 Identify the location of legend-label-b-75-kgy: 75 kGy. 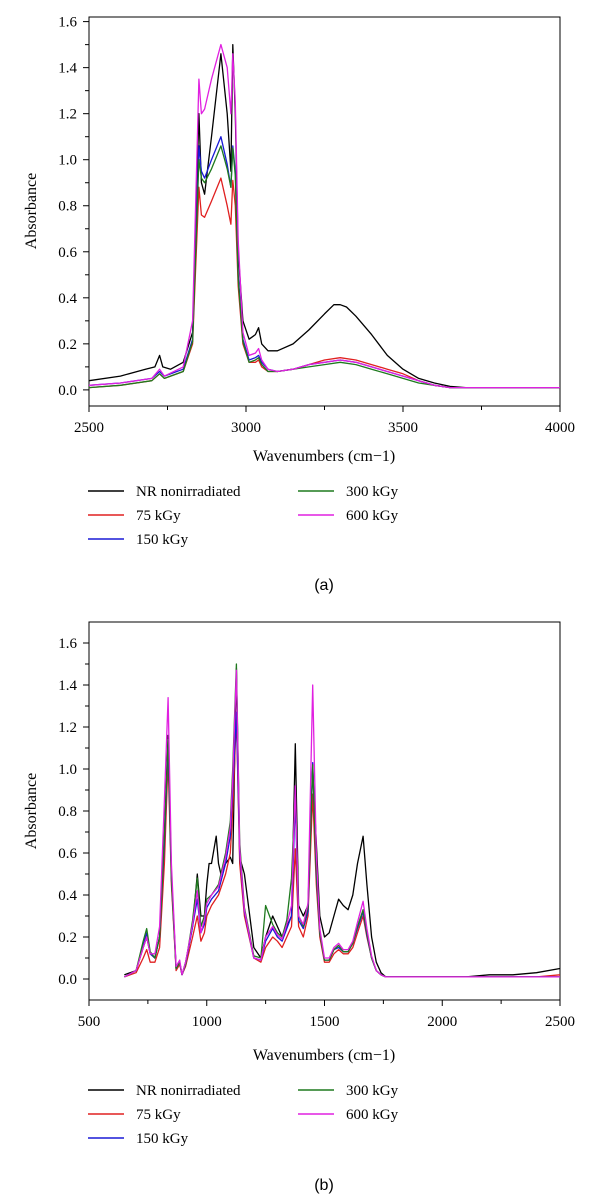
(158, 1115).